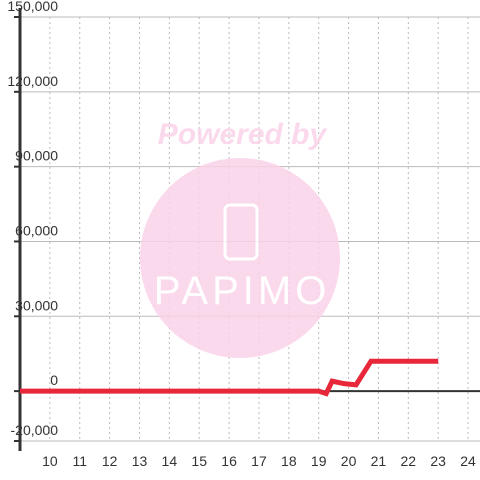 This screenshot has width=480, height=480. What do you see at coordinates (349, 461) in the screenshot?
I see `x-tick-label: 20` at bounding box center [349, 461].